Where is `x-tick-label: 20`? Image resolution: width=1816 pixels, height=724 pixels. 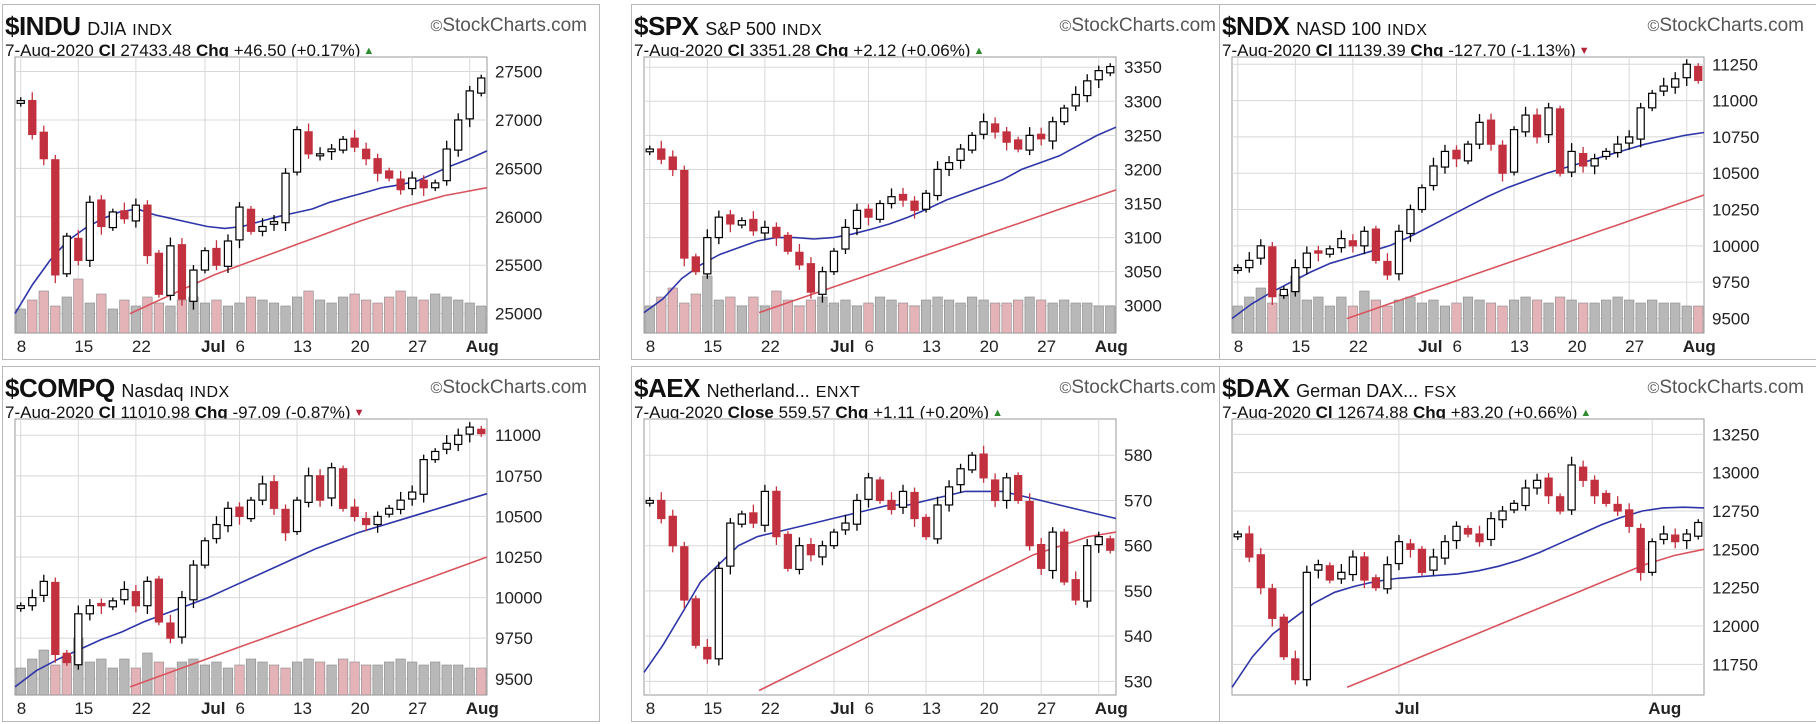 x-tick-label: 20 is located at coordinates (360, 708).